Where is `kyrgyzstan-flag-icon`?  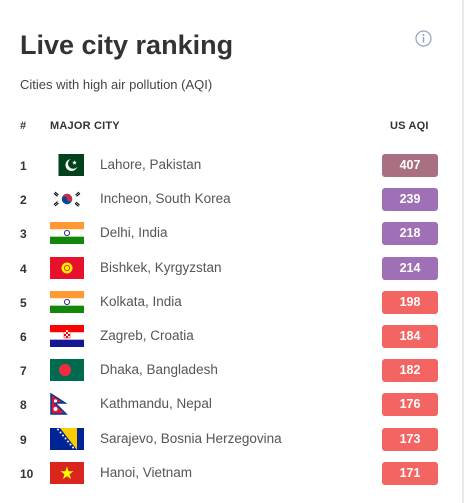 kyrgyzstan-flag-icon is located at coordinates (67, 267).